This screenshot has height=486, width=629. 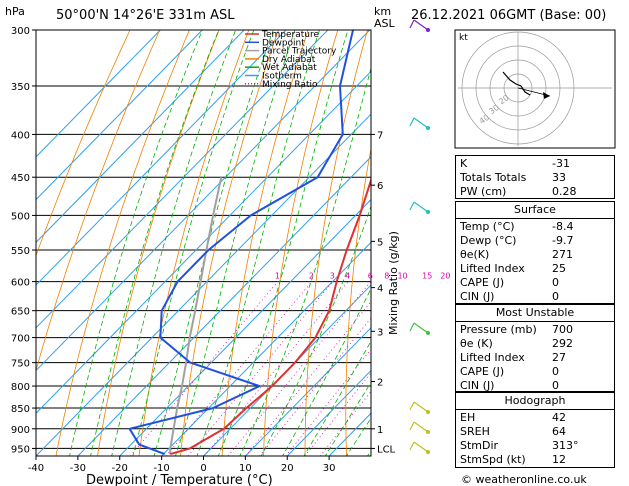 I want to click on legend-entry: Dewpoint, so click(x=283, y=43).